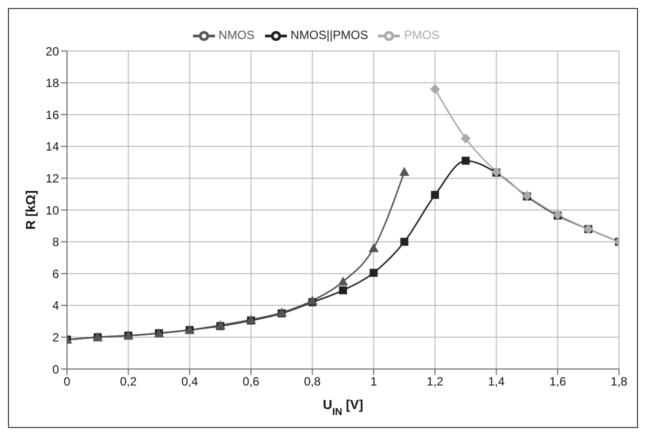 Image resolution: width=646 pixels, height=436 pixels. Describe the element at coordinates (128, 381) in the screenshot. I see `x-tick-label: 0,2` at that location.